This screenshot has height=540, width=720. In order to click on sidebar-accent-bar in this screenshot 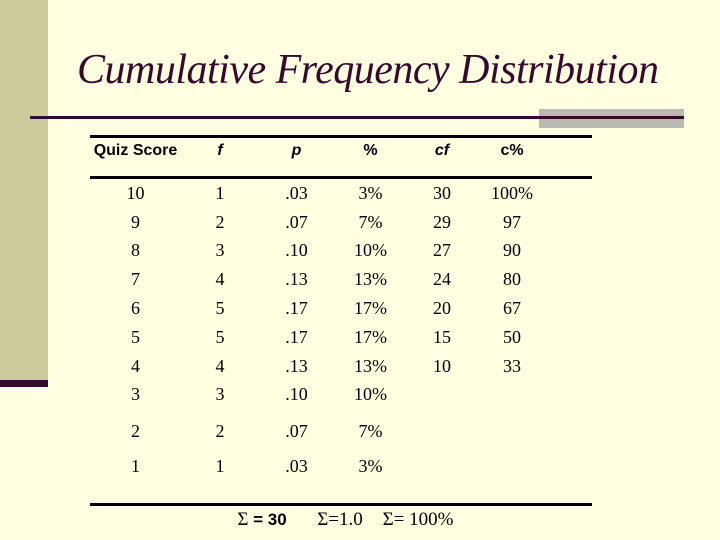, I will do `click(24, 190)`.